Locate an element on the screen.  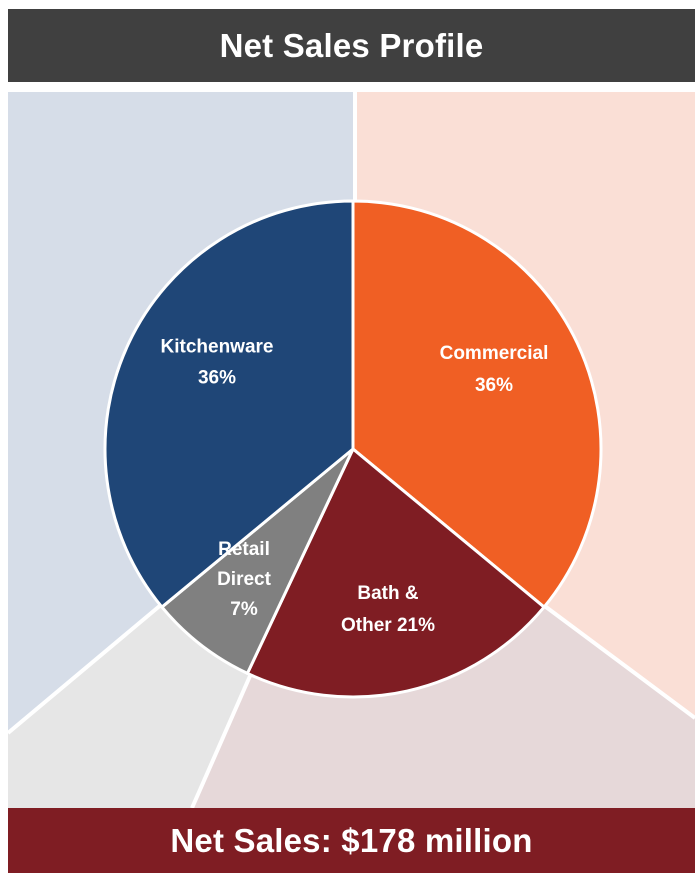
fan-edge-line-left is located at coordinates (85, 668).